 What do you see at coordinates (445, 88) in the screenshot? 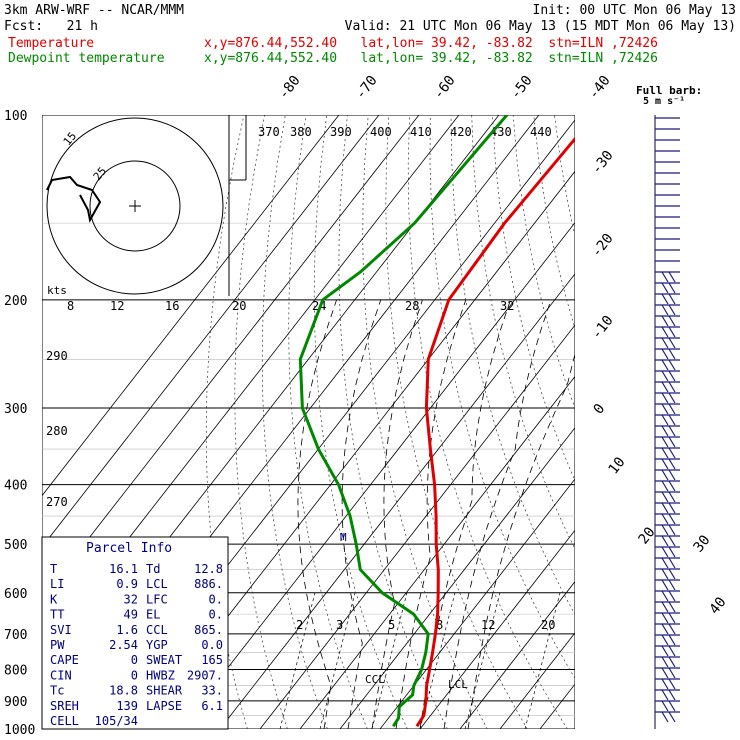
I see `isotherm-label: -60` at bounding box center [445, 88].